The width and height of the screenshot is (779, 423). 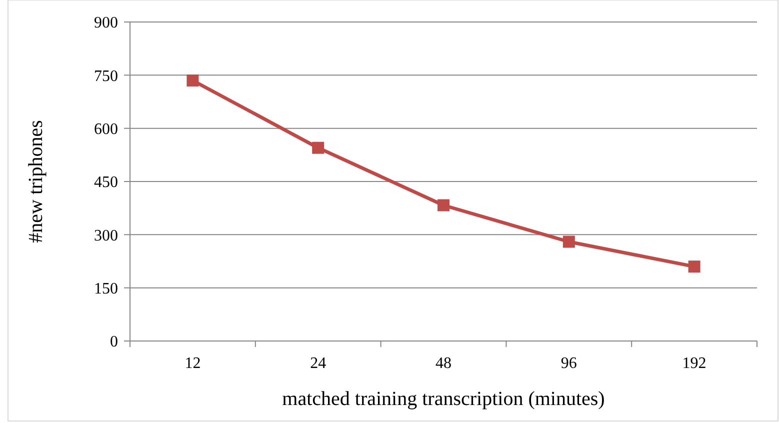 What do you see at coordinates (444, 363) in the screenshot?
I see `x-tick-label: 48` at bounding box center [444, 363].